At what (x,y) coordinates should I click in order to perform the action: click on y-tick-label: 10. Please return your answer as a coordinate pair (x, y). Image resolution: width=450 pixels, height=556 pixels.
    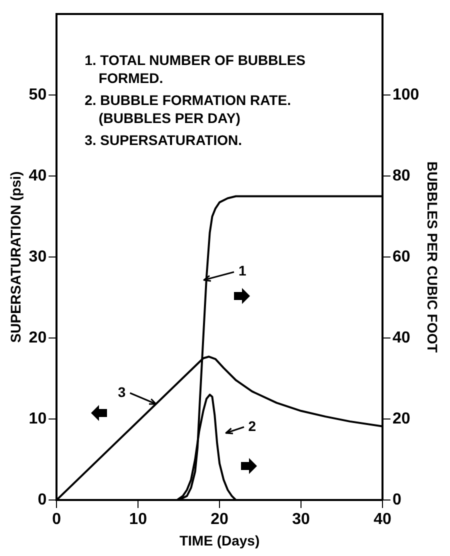
    Looking at the image, I should click on (37, 419).